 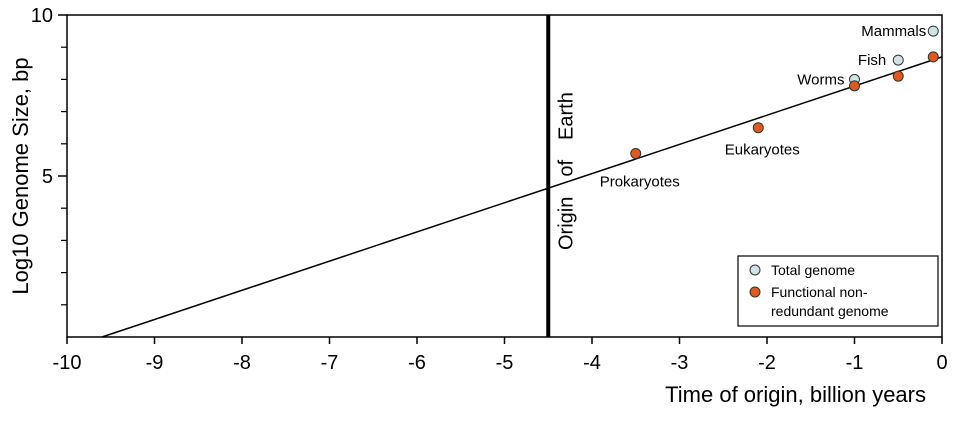 I want to click on origin-of-earth-word: Origin, so click(x=566, y=223).